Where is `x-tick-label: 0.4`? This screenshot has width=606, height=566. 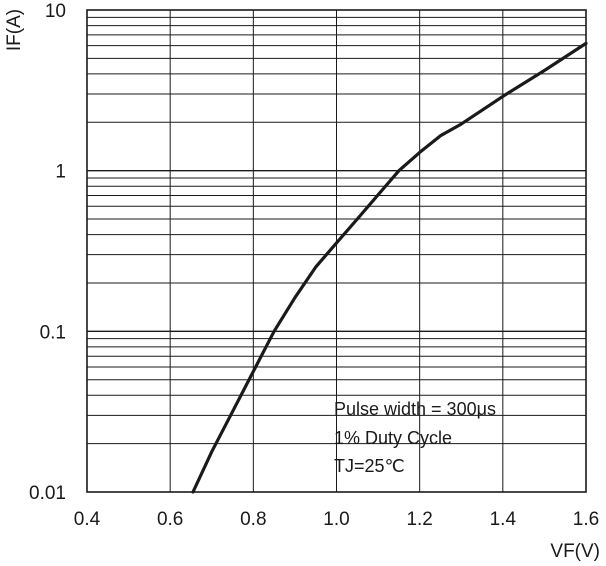
x-tick-label: 0.4 is located at coordinates (87, 519).